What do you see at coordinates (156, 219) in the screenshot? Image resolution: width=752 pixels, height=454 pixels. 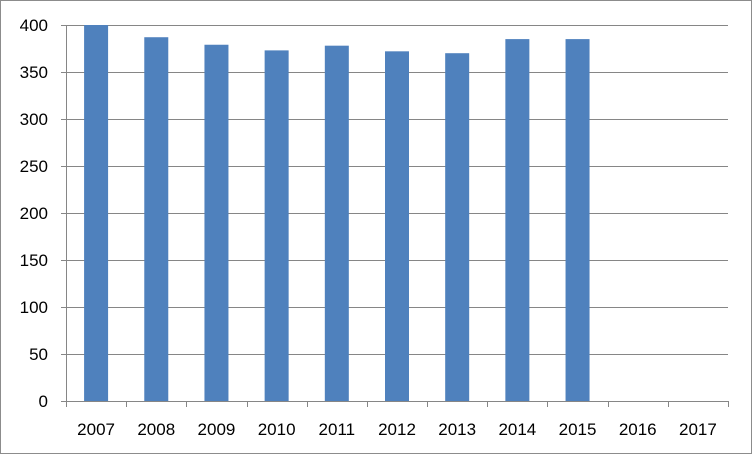 I see `bar-2008` at bounding box center [156, 219].